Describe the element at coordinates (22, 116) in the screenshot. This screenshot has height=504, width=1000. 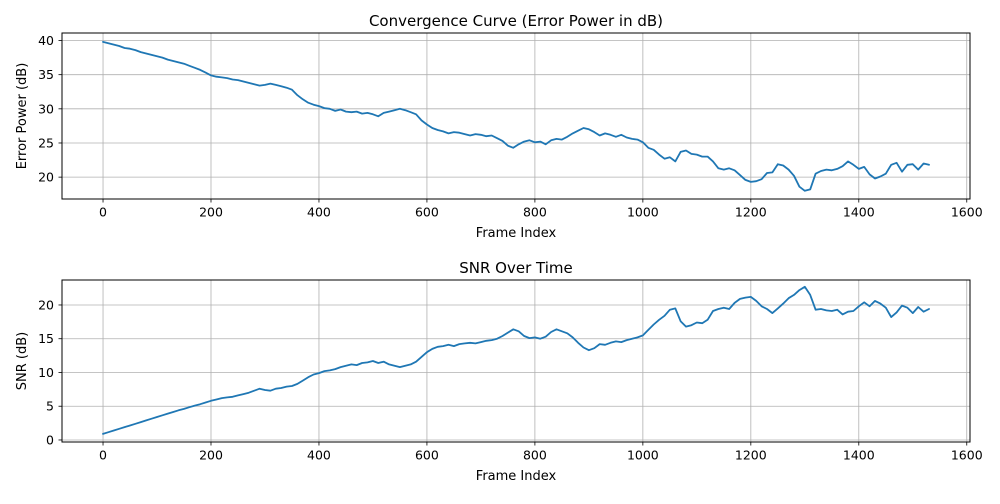
I see `y-axis-label: Error Power (dB)` at that location.